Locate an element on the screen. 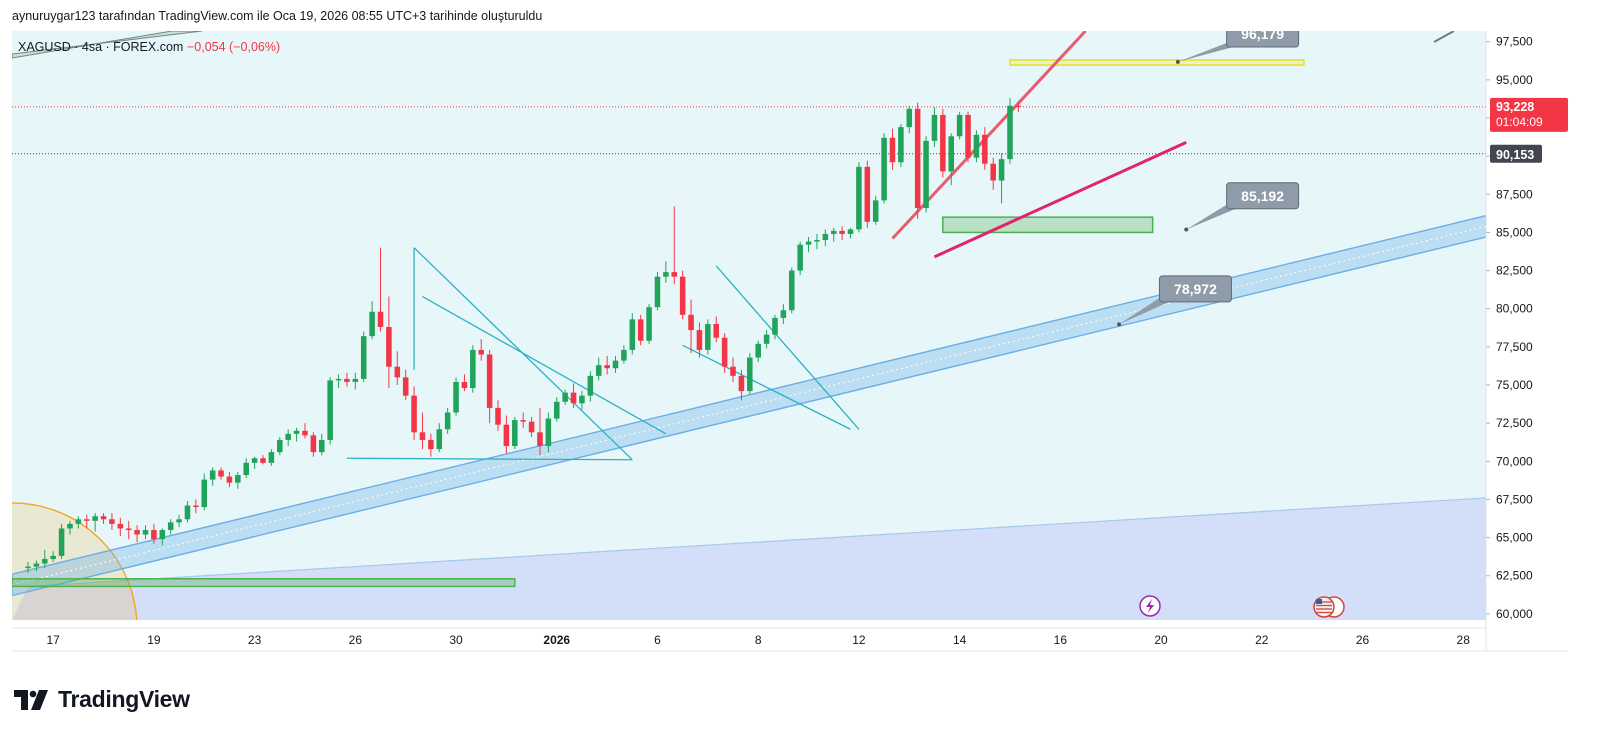  top-left-drawing is located at coordinates (107, 45).